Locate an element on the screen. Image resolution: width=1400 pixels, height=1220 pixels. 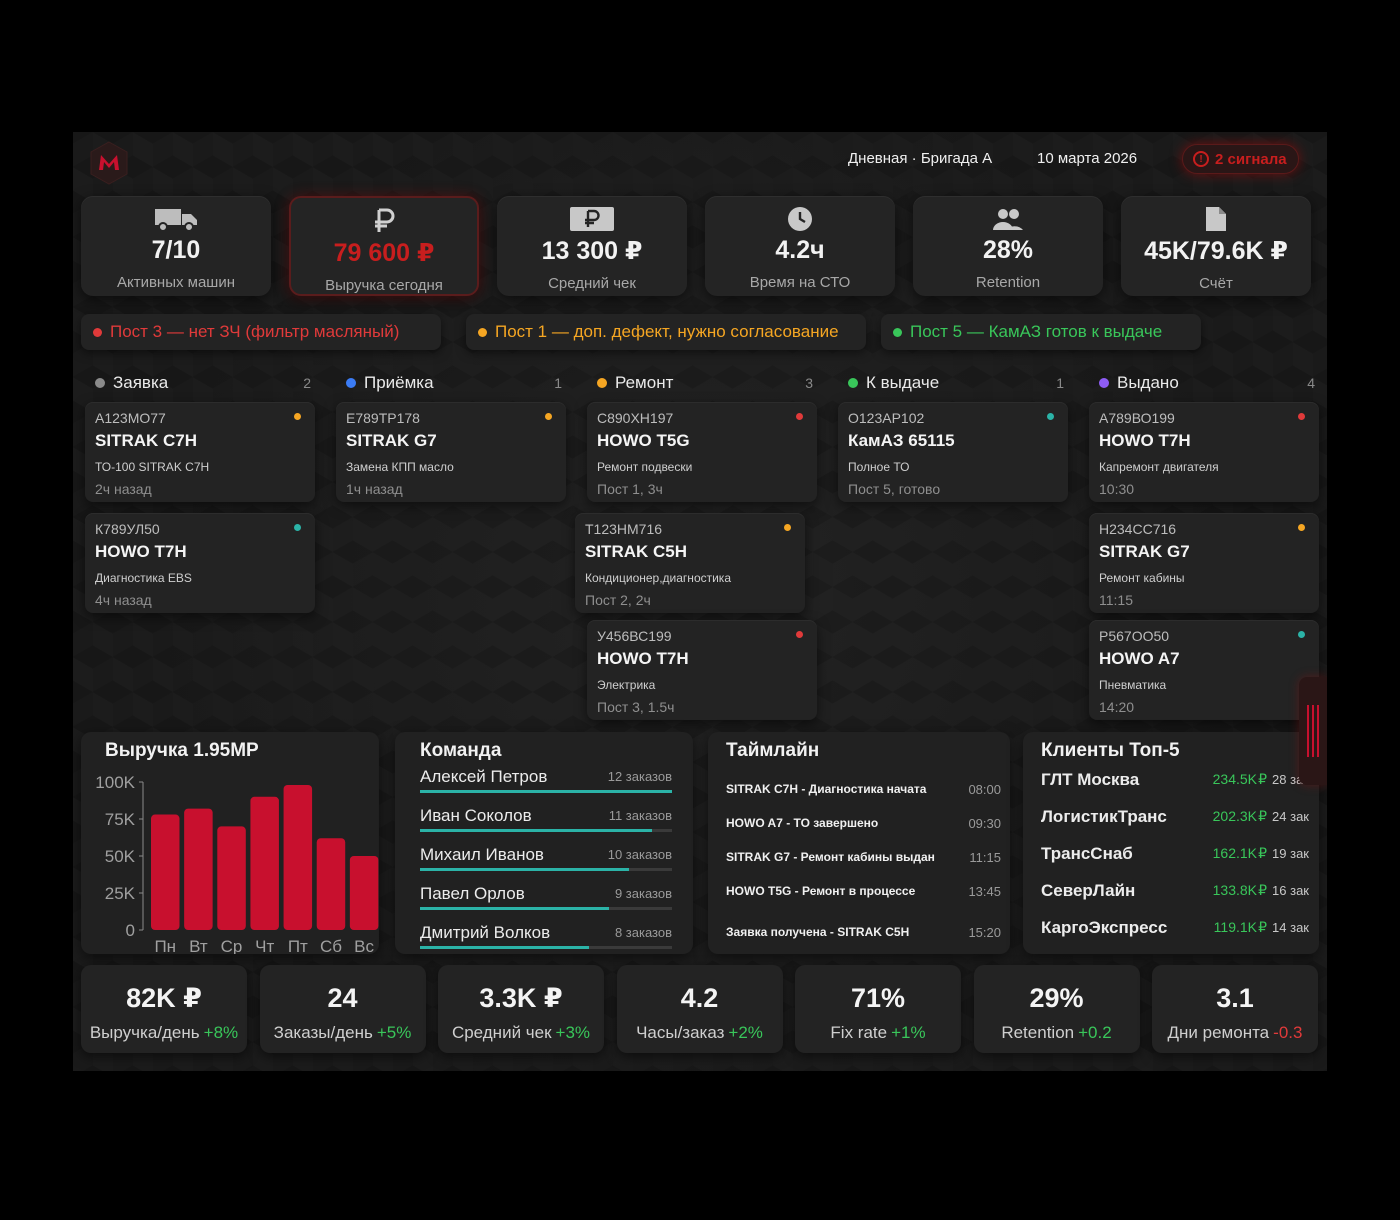
summary-kpi-label-row: Заказы/день +5% is located at coordinates (343, 1033).